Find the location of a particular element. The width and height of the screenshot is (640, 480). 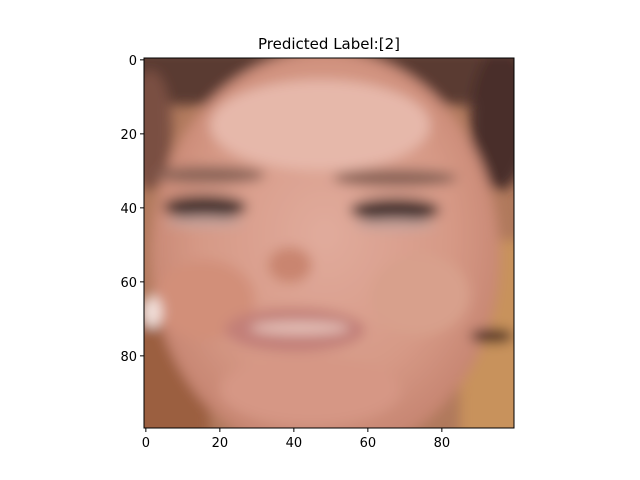

hair-left is located at coordinates (158, 130).